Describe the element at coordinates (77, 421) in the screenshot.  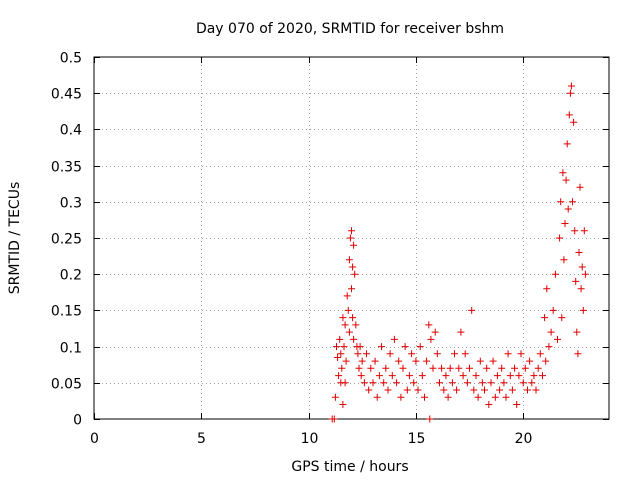
I see `y-tick-label: 0` at that location.